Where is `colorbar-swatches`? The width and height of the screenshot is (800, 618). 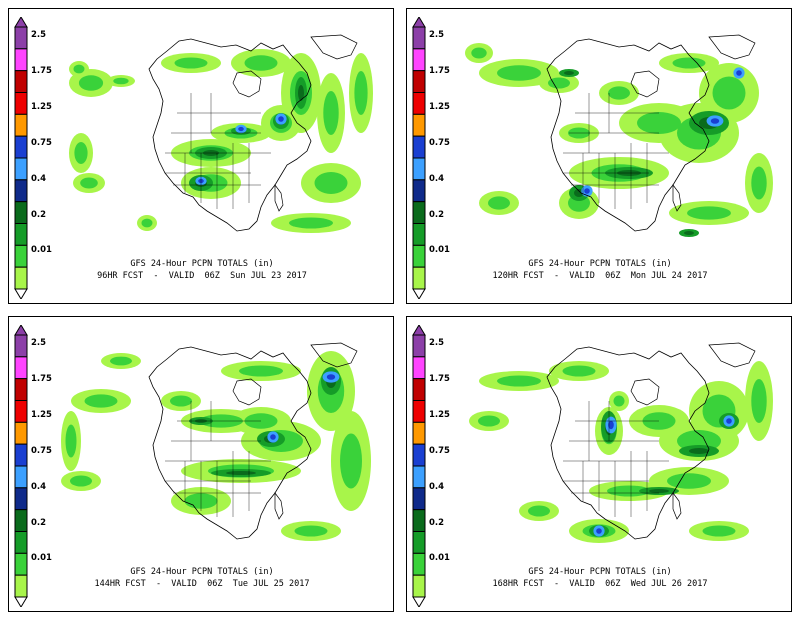 colorbar-swatches is located at coordinates (419, 466).